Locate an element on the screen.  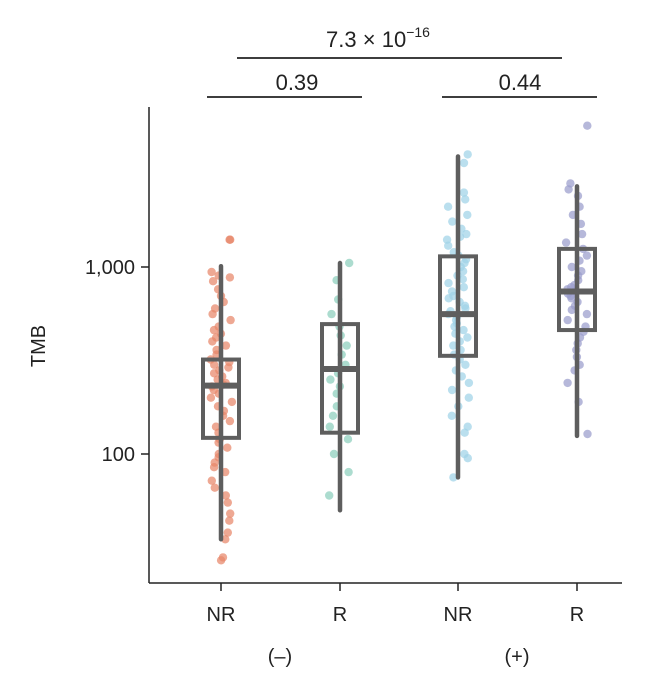
pvalue-negative: 0.39 is located at coordinates (297, 82).